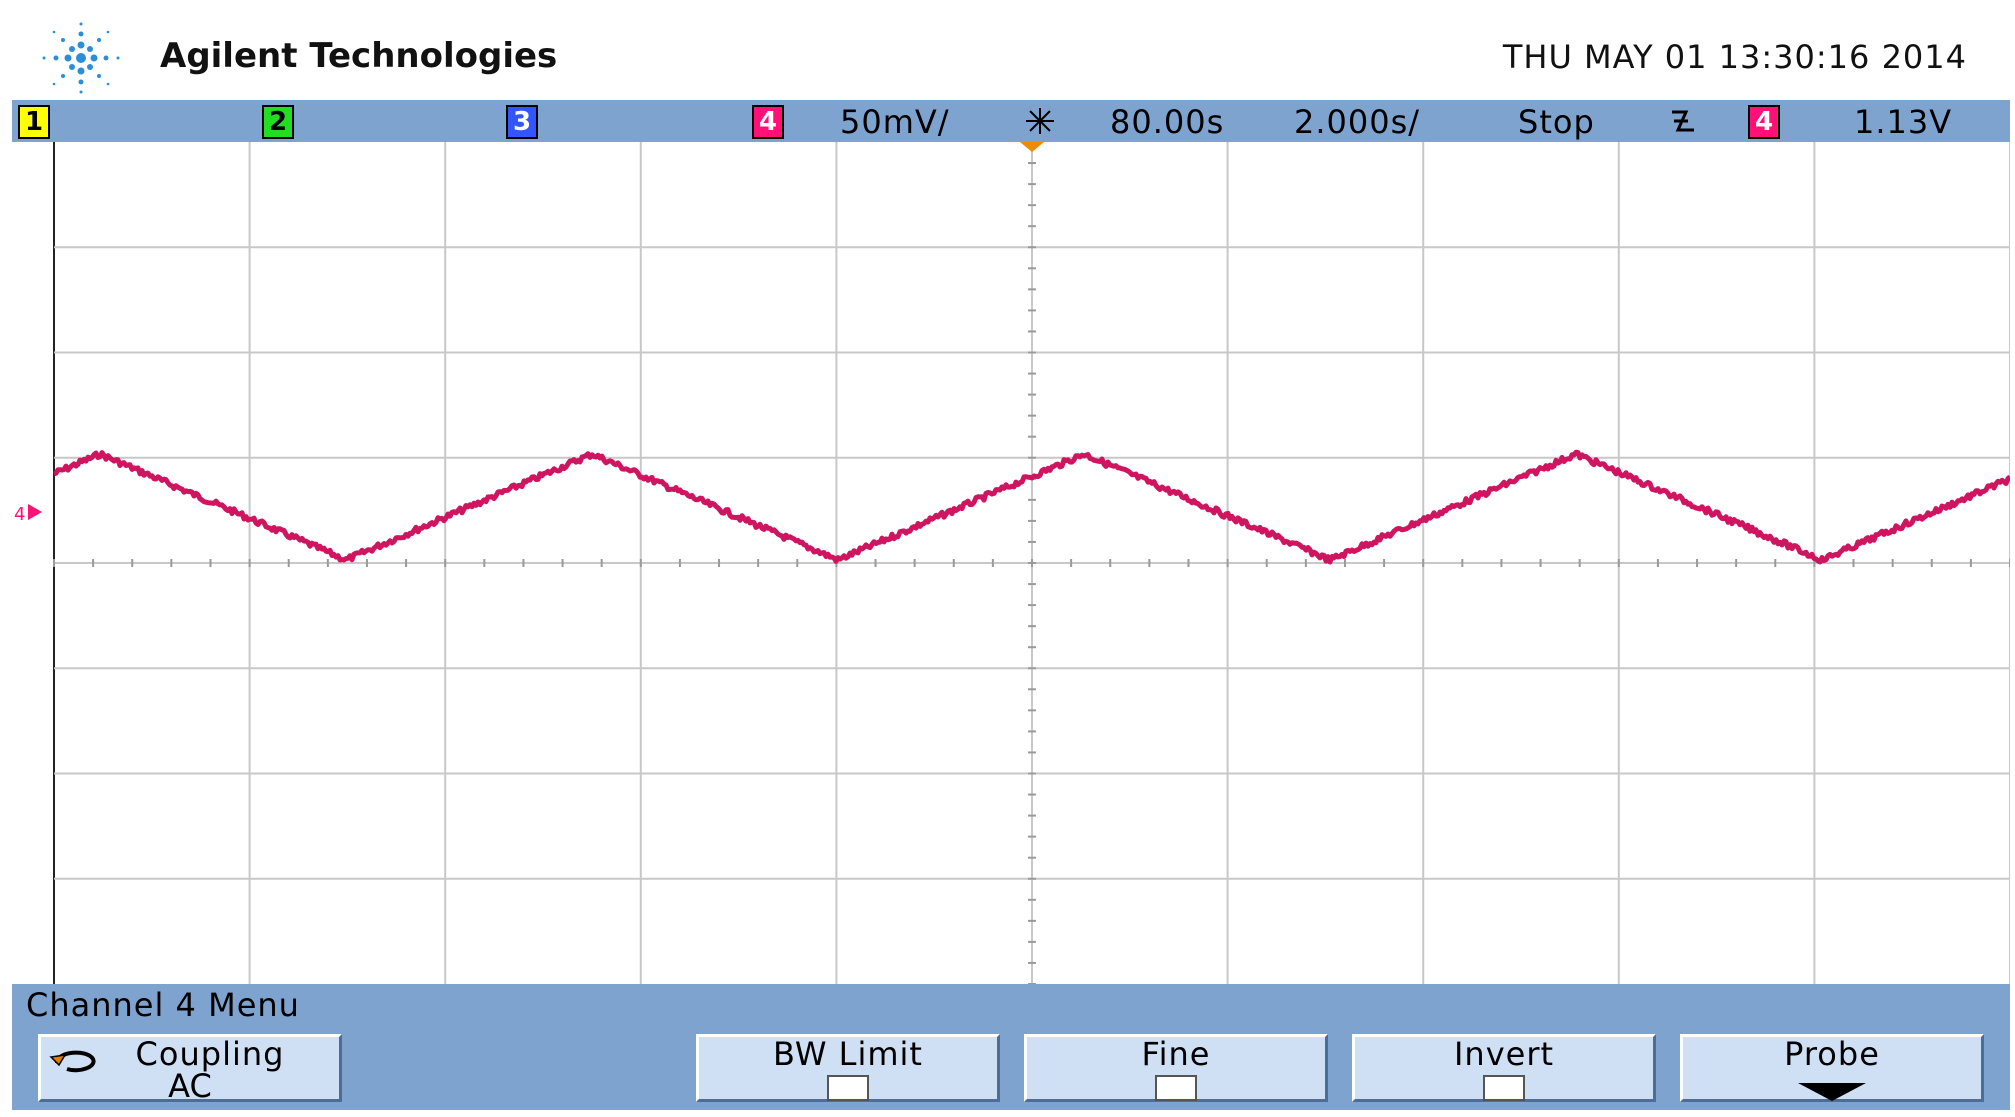  Describe the element at coordinates (81, 58) in the screenshot. I see `agilent-spark-logo-icon` at that location.